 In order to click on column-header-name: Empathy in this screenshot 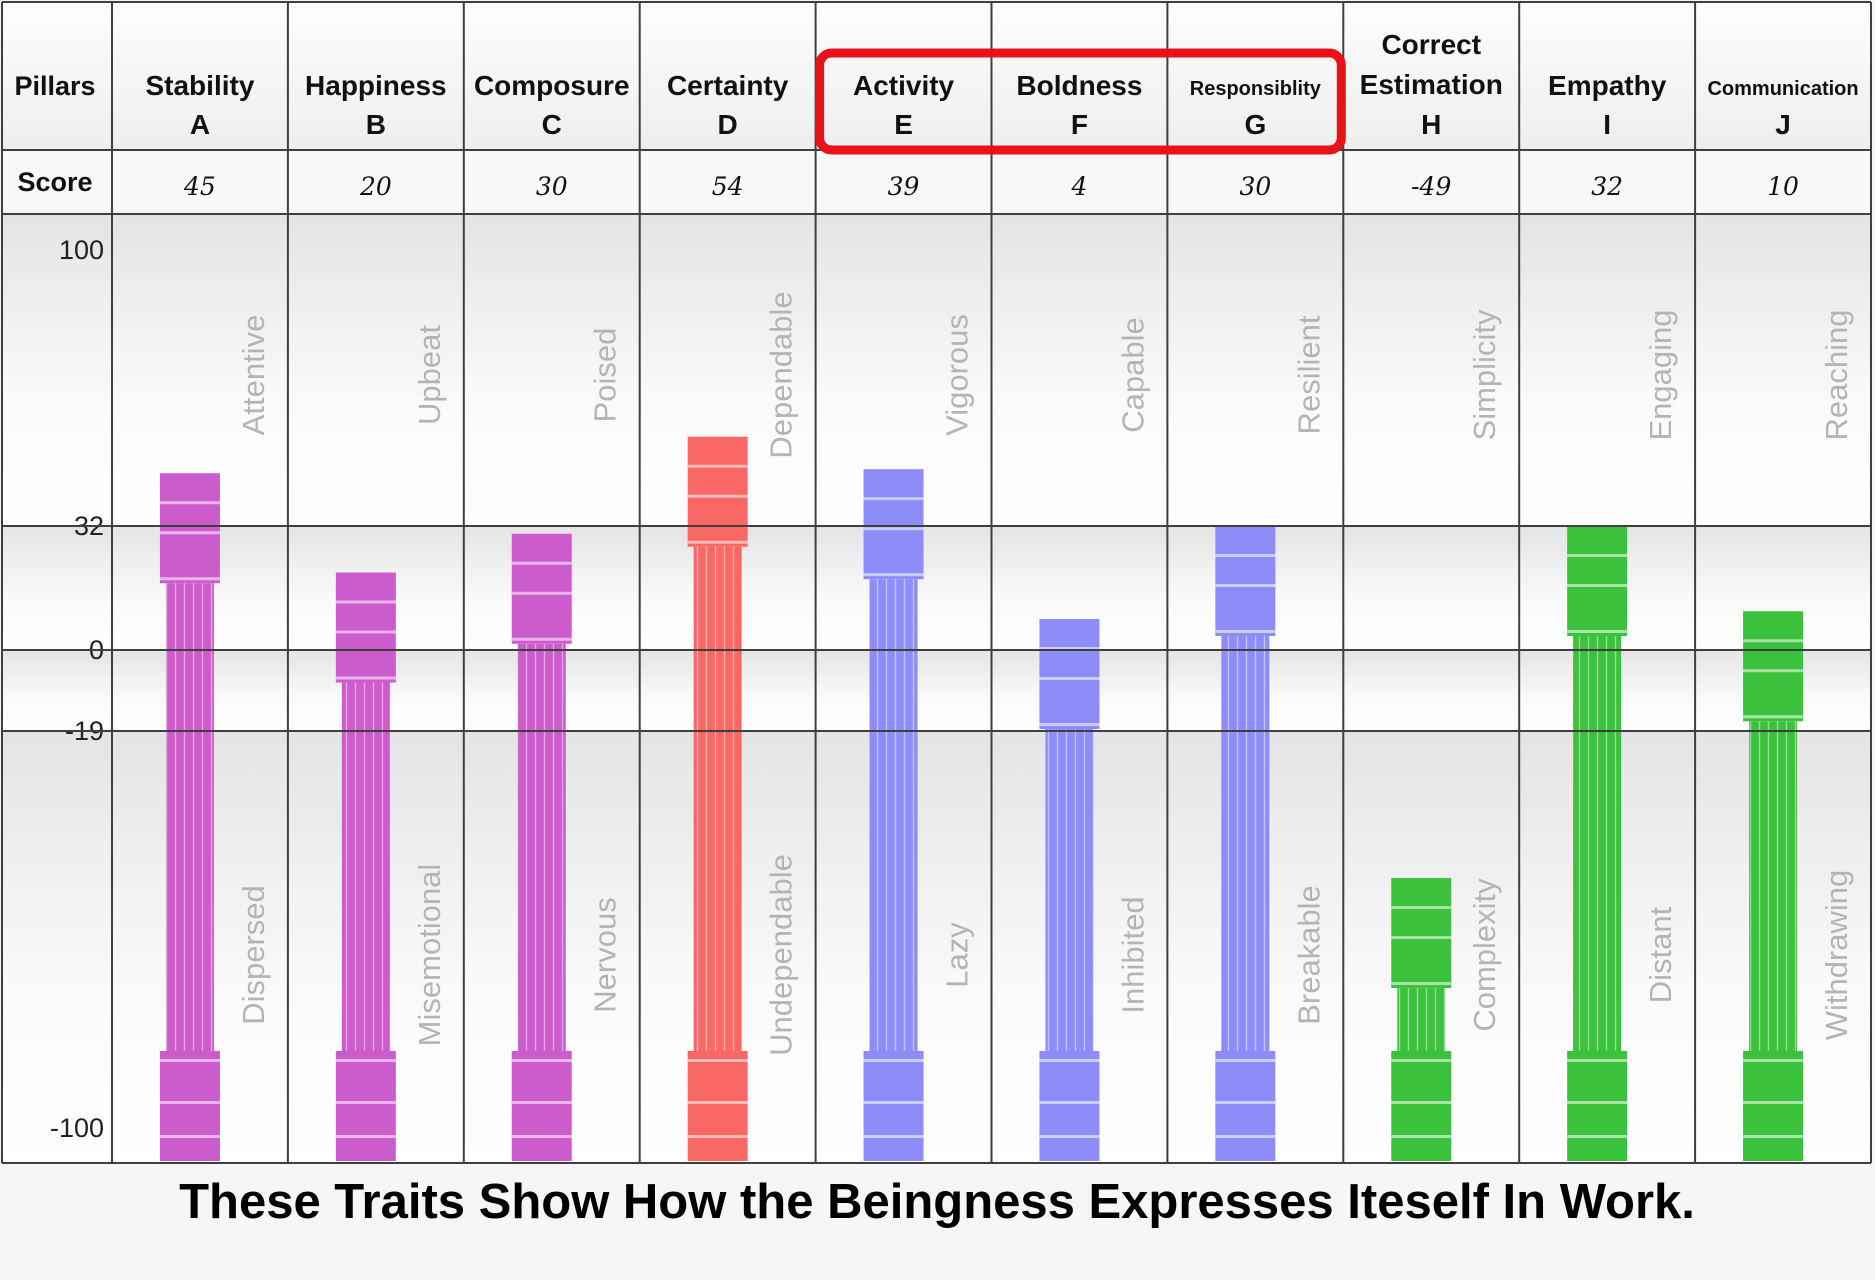, I will do `click(1607, 85)`.